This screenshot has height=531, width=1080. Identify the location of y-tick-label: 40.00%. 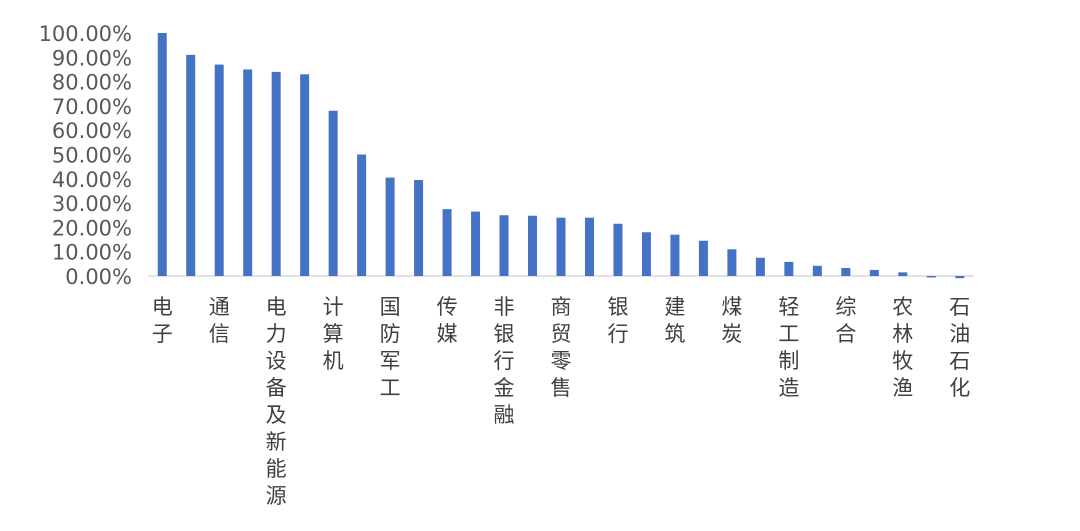
(92, 180).